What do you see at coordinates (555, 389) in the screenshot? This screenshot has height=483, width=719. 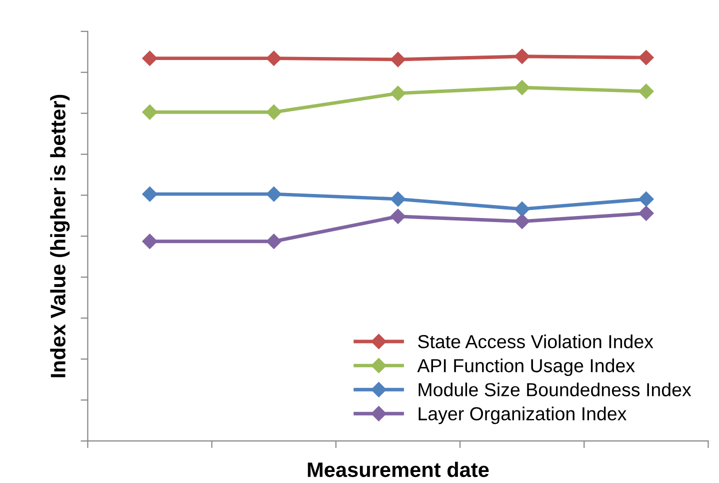 I see `legend-label: Module Size Boundedness Index` at bounding box center [555, 389].